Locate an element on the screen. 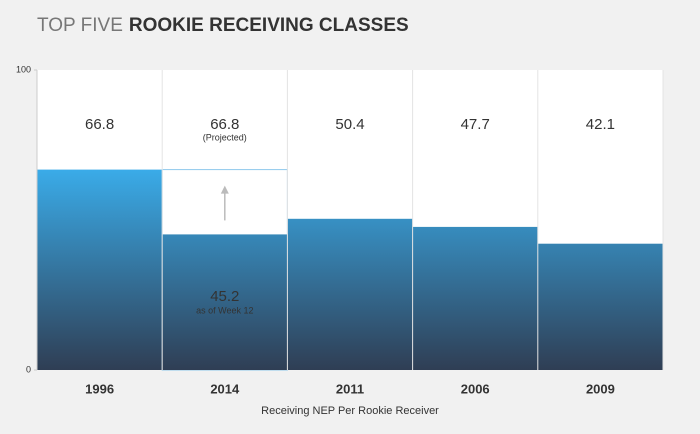 The width and height of the screenshot is (700, 434). x-tick-label: 2006 is located at coordinates (475, 388).